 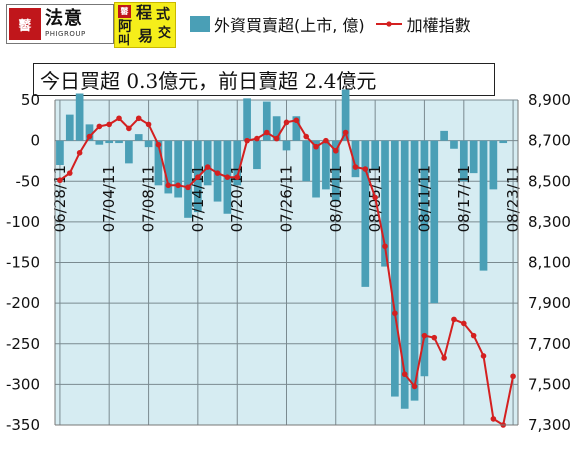 I want to click on logo-text: 法意, so click(x=64, y=18).